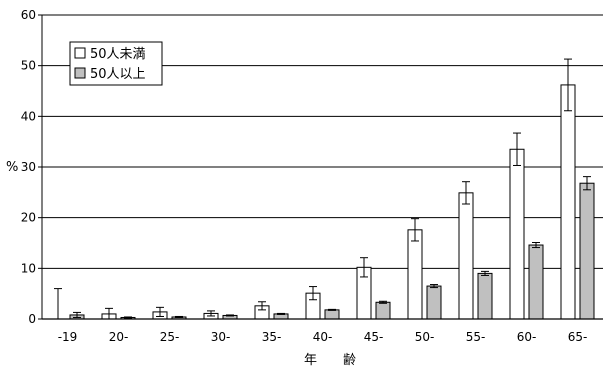 This screenshot has height=370, width=608. What do you see at coordinates (221, 337) in the screenshot?
I see `x-tick-label-3: 30-` at bounding box center [221, 337].